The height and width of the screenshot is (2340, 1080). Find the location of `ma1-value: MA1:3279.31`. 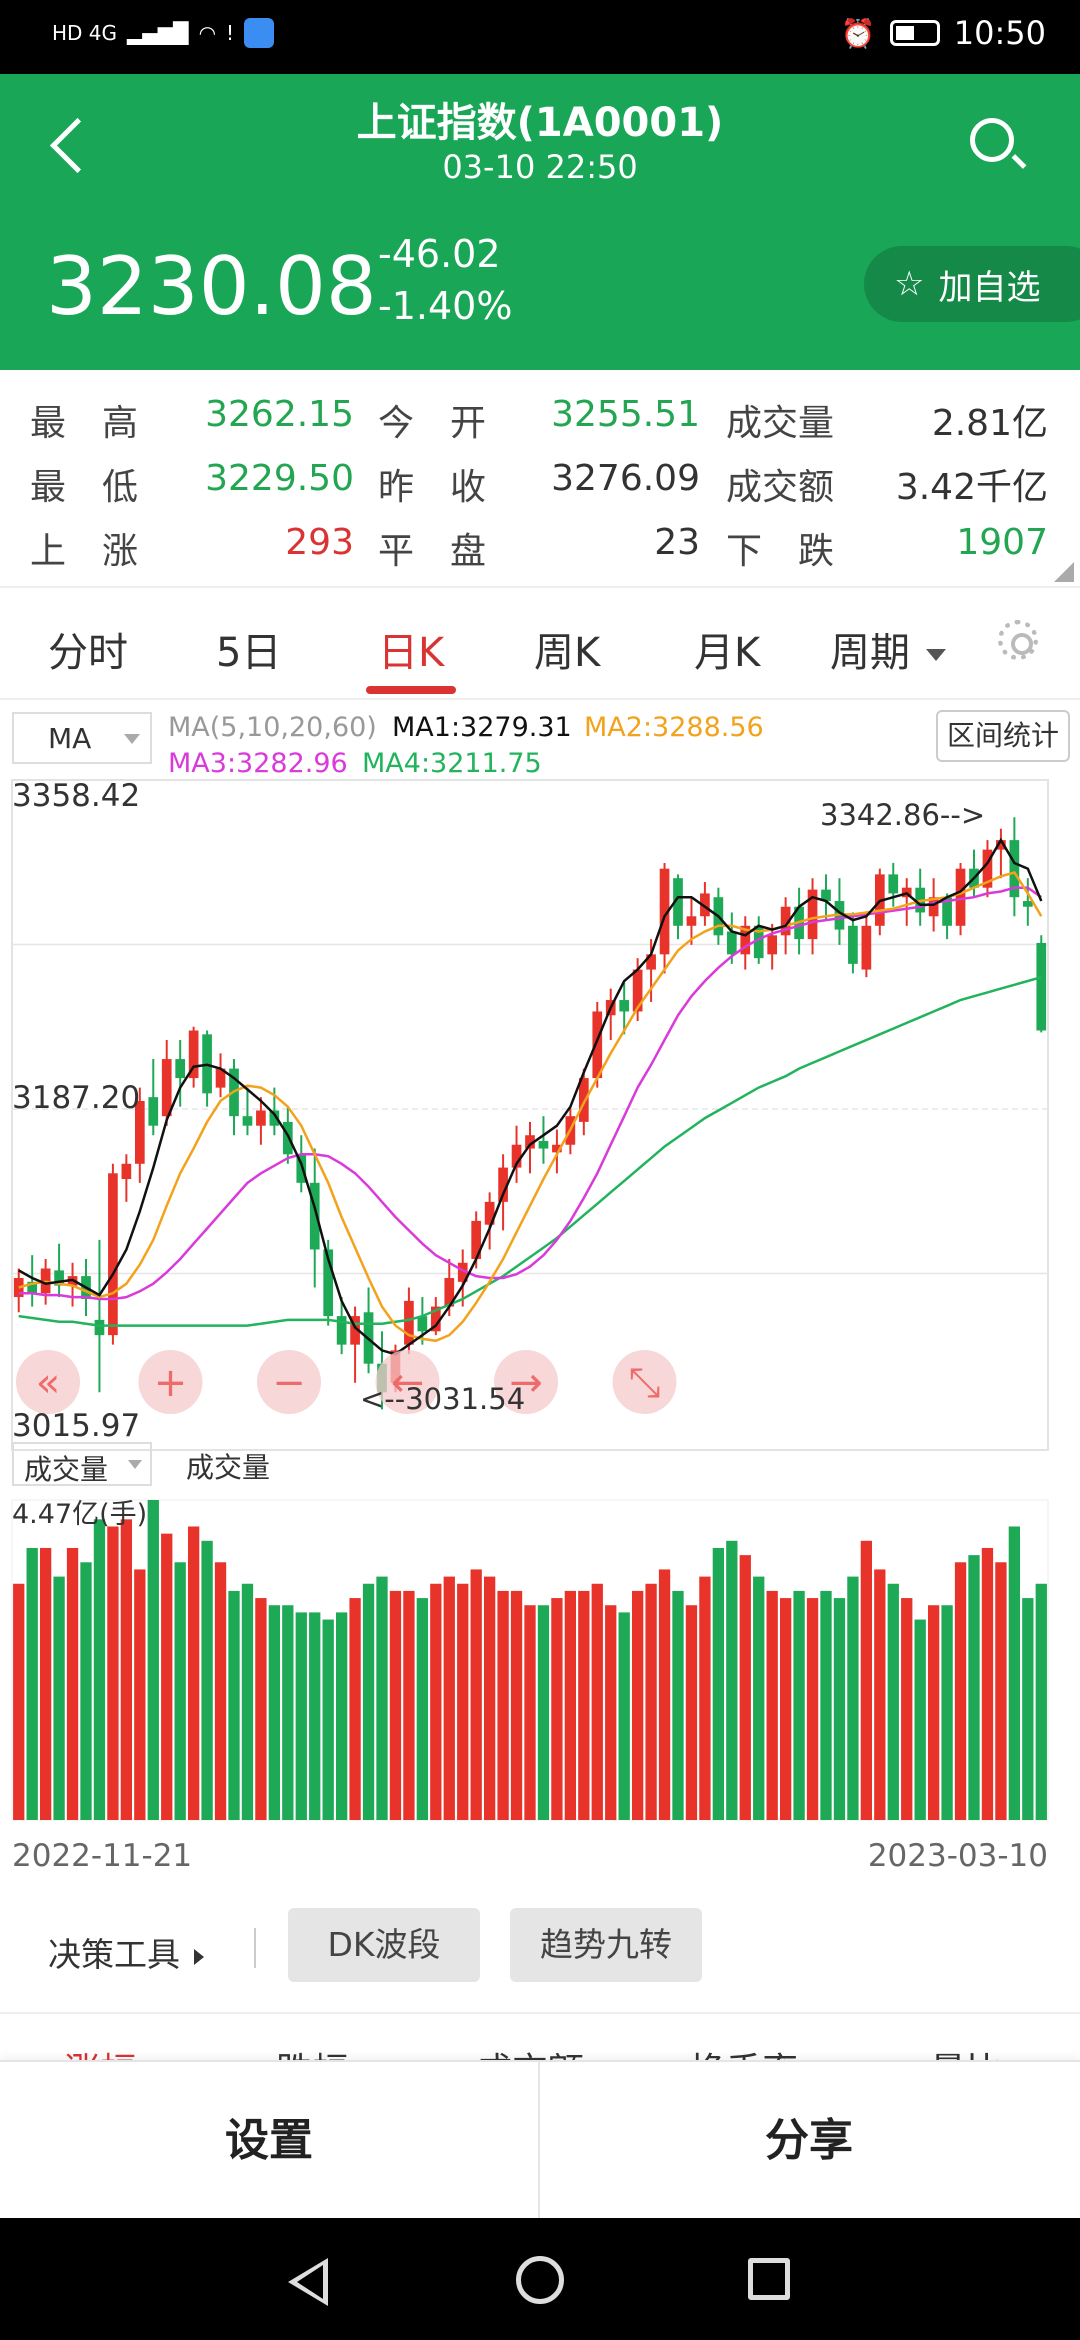

ma1-value: MA1:3279.31 is located at coordinates (482, 727).